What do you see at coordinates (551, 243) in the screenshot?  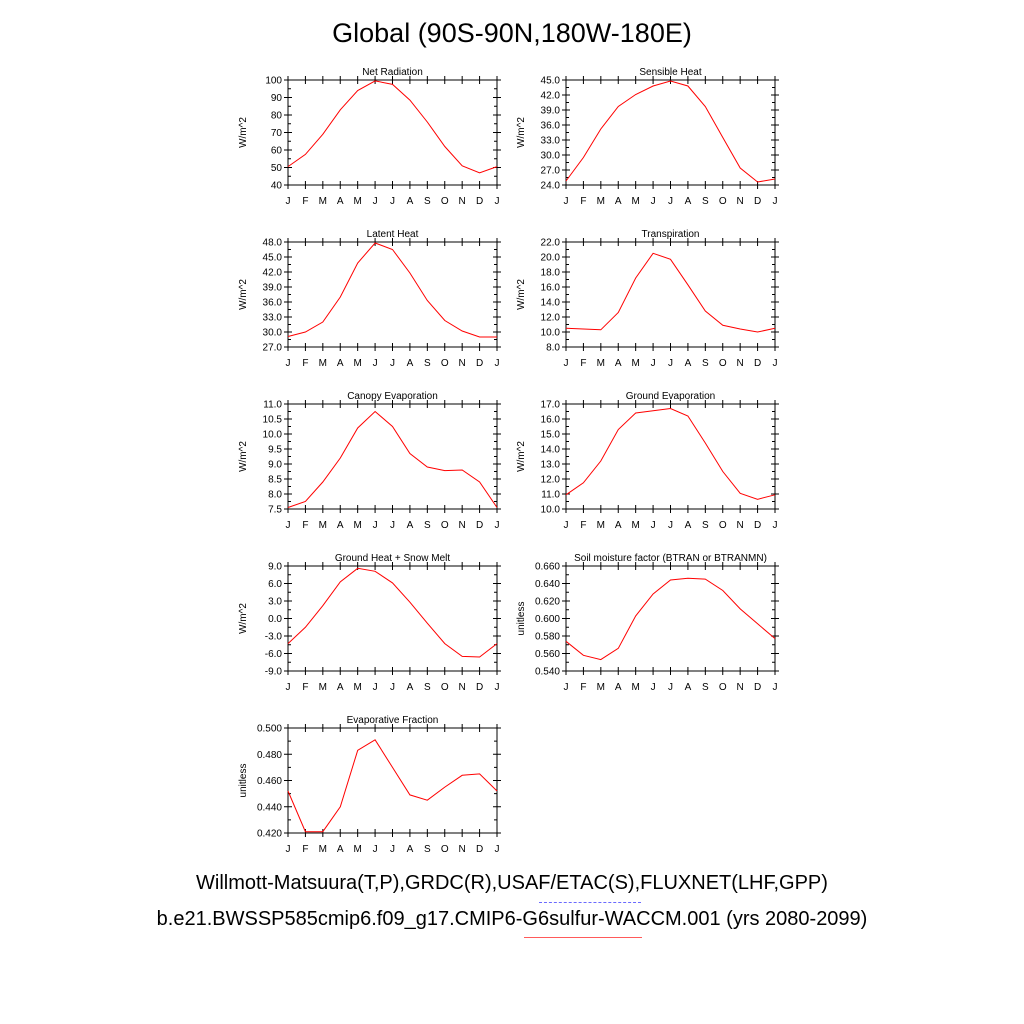 I see `y-tick-label: 22.0` at bounding box center [551, 243].